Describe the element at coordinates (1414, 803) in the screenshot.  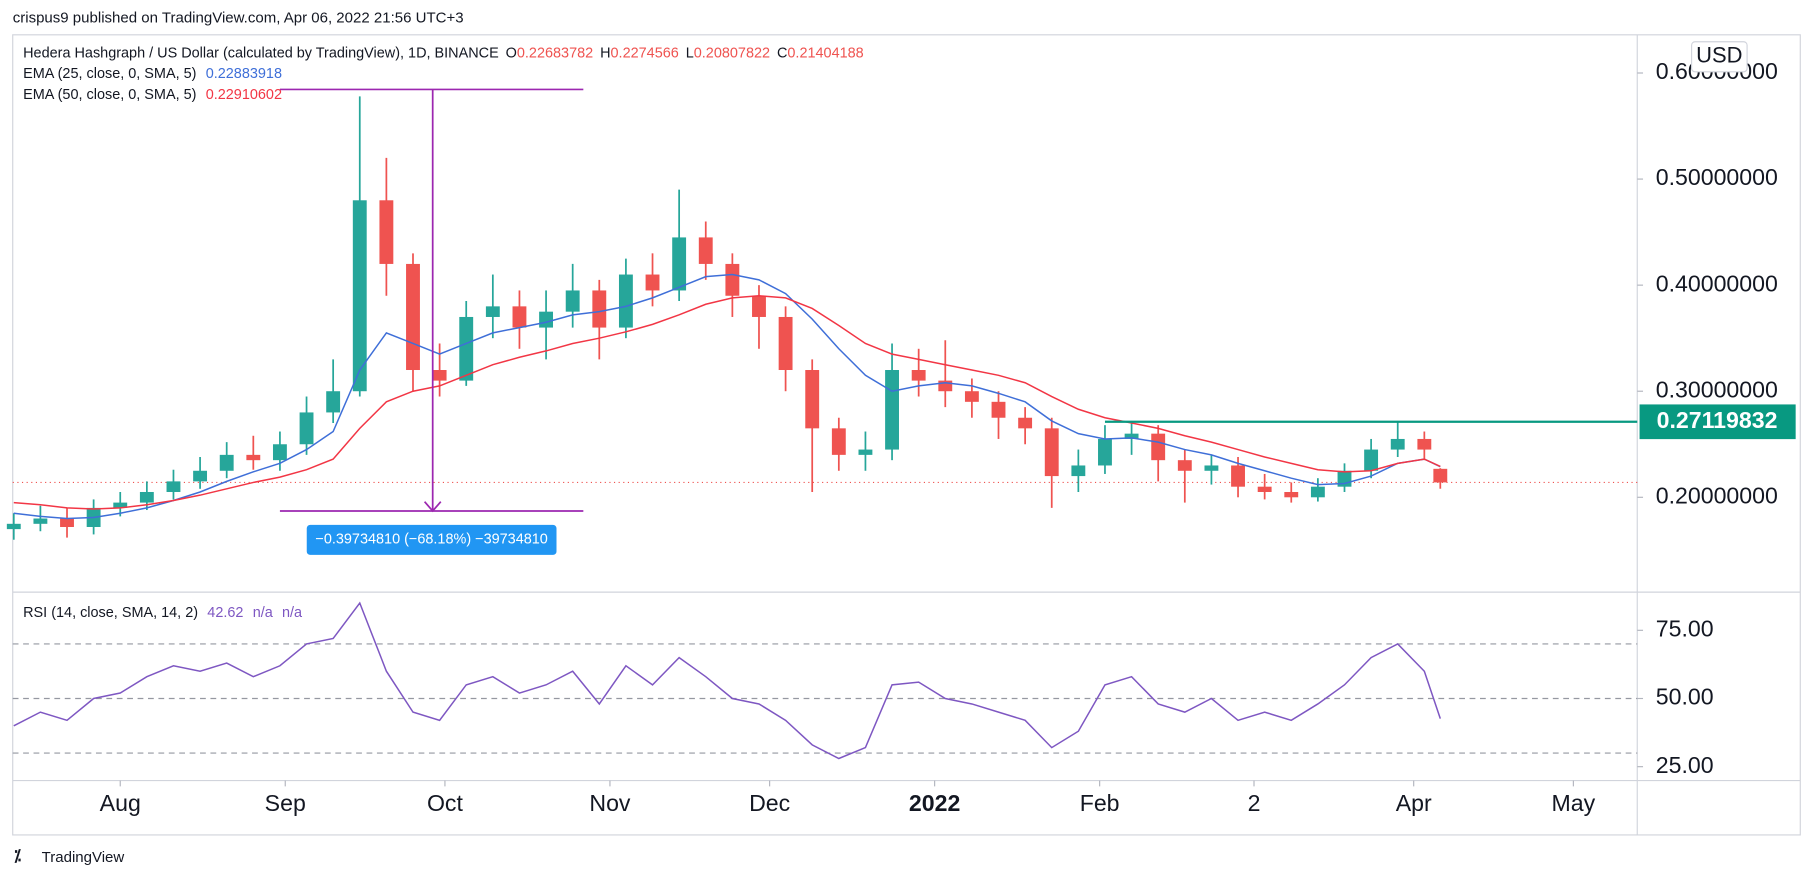
I see `x-tick-label: Apr` at that location.